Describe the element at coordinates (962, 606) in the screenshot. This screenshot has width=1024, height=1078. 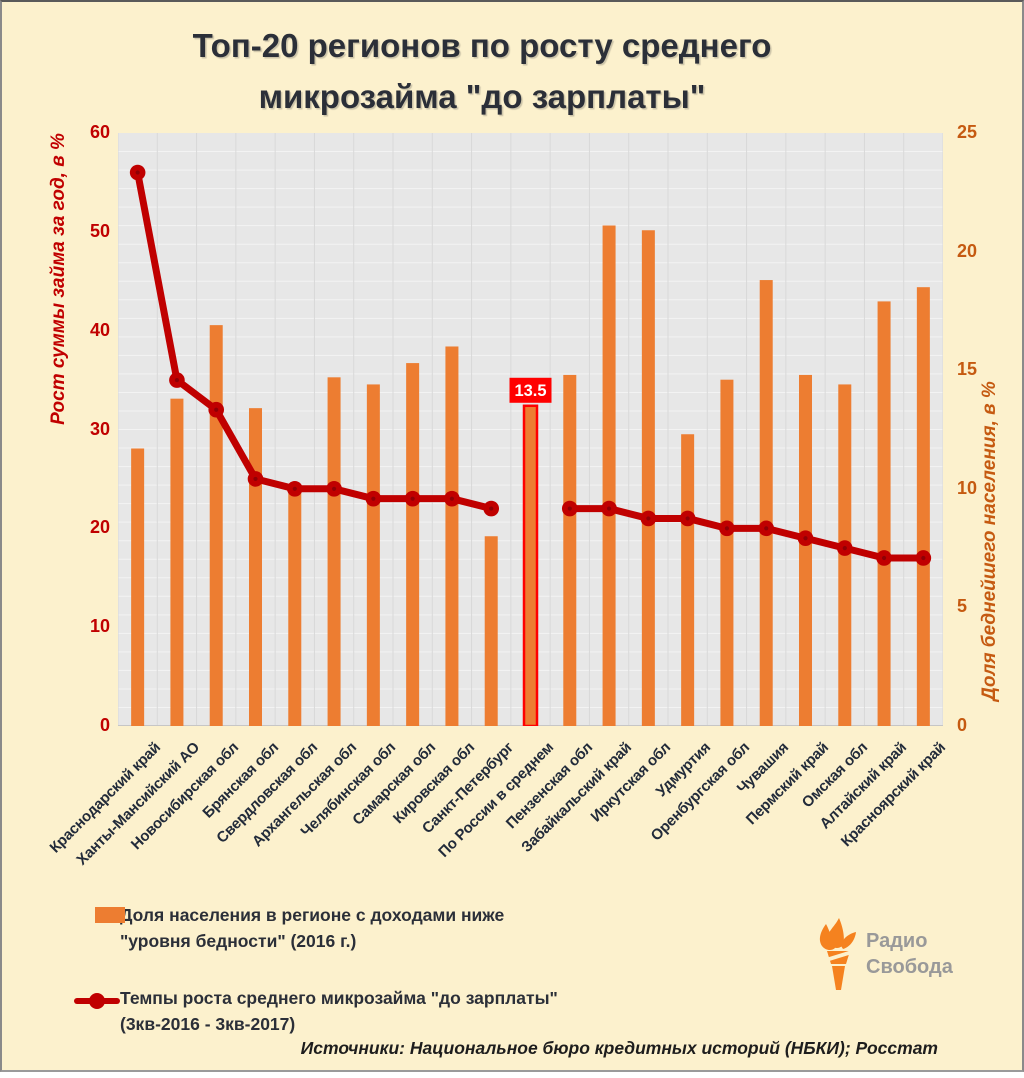
I see `right-tick-5: 5` at that location.